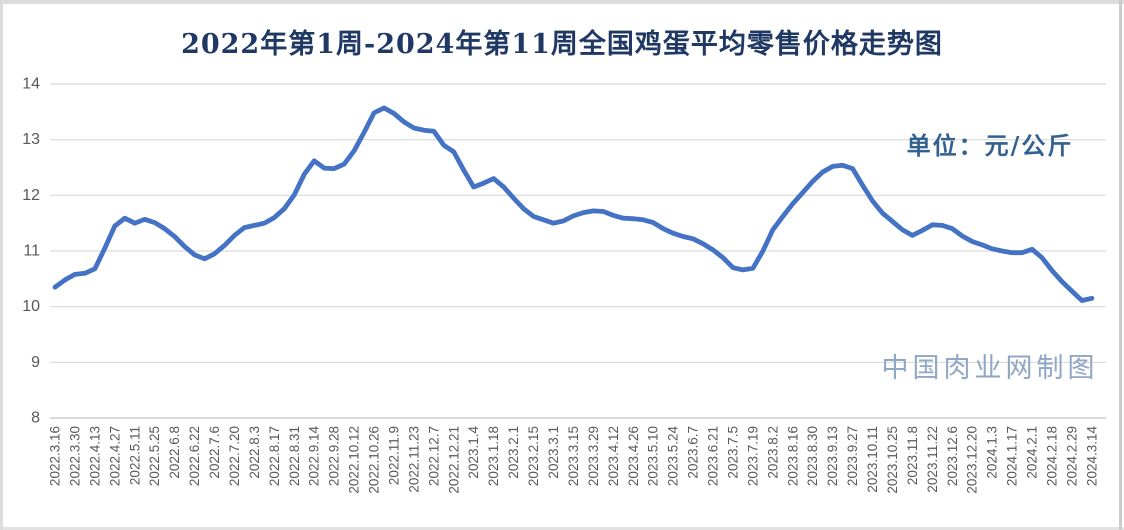  Describe the element at coordinates (354, 460) in the screenshot. I see `x-axis-label: 2022.10.12` at that location.